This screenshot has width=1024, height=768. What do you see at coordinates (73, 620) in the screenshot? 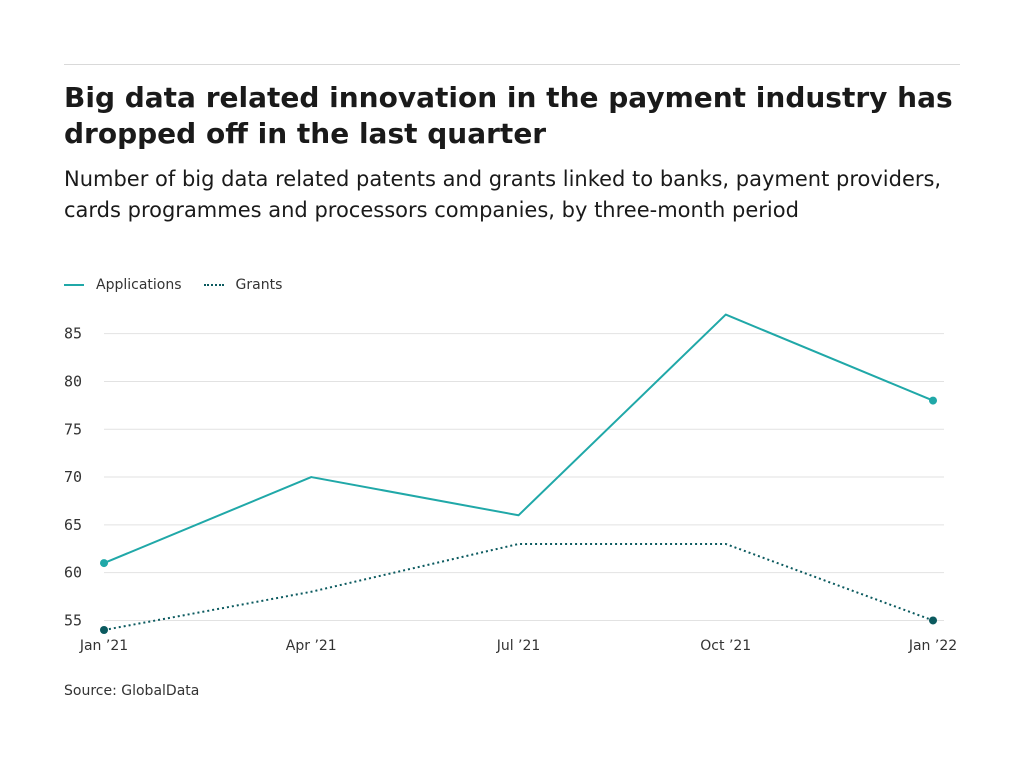
I see `y-tick-label: 55` at bounding box center [73, 620].